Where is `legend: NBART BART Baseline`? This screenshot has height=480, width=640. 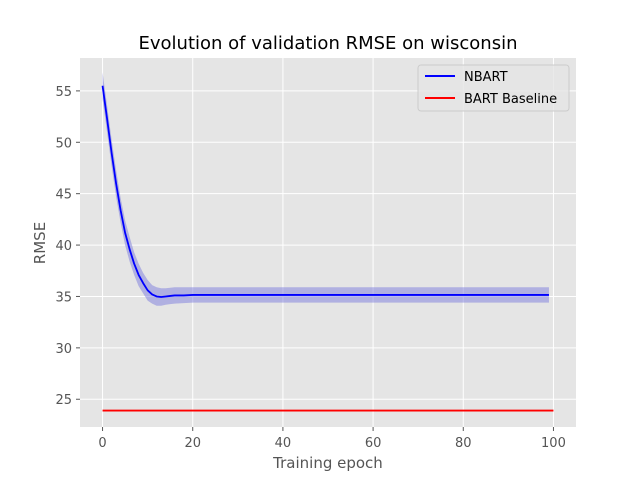
legend: NBART BART Baseline is located at coordinates (493, 88).